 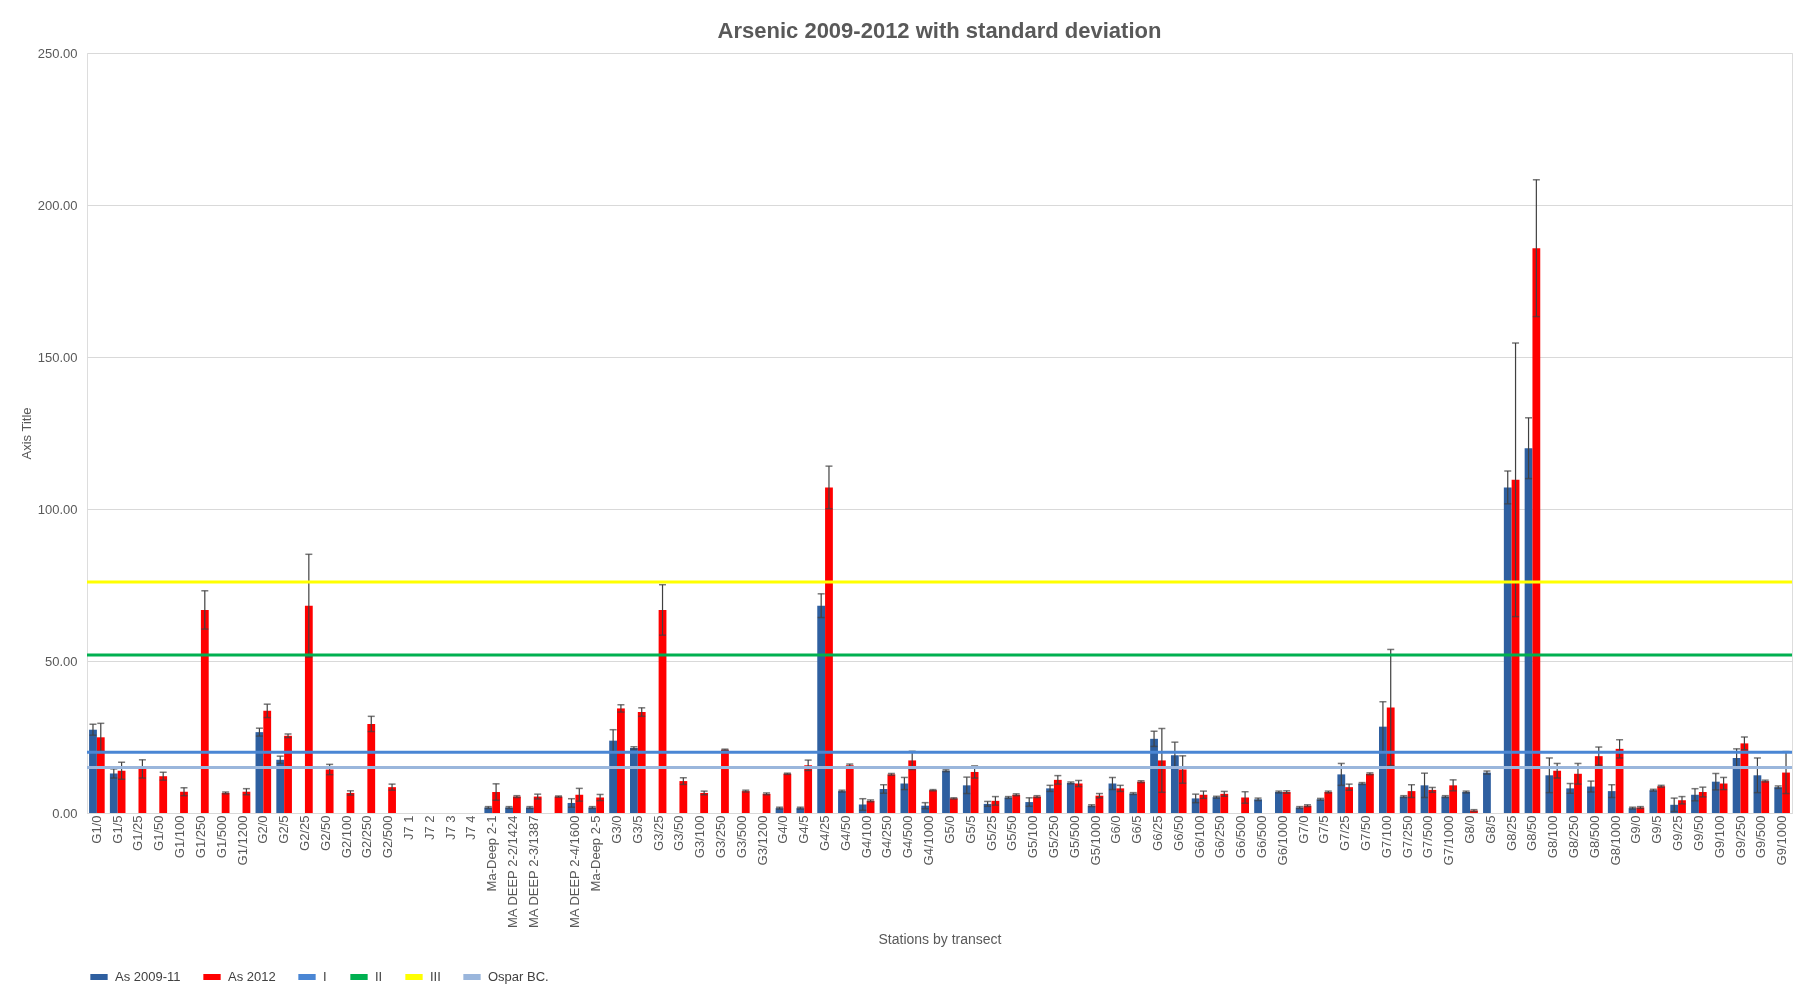 What do you see at coordinates (1594, 837) in the screenshot?
I see `x-tick-label: G8/500` at bounding box center [1594, 837].